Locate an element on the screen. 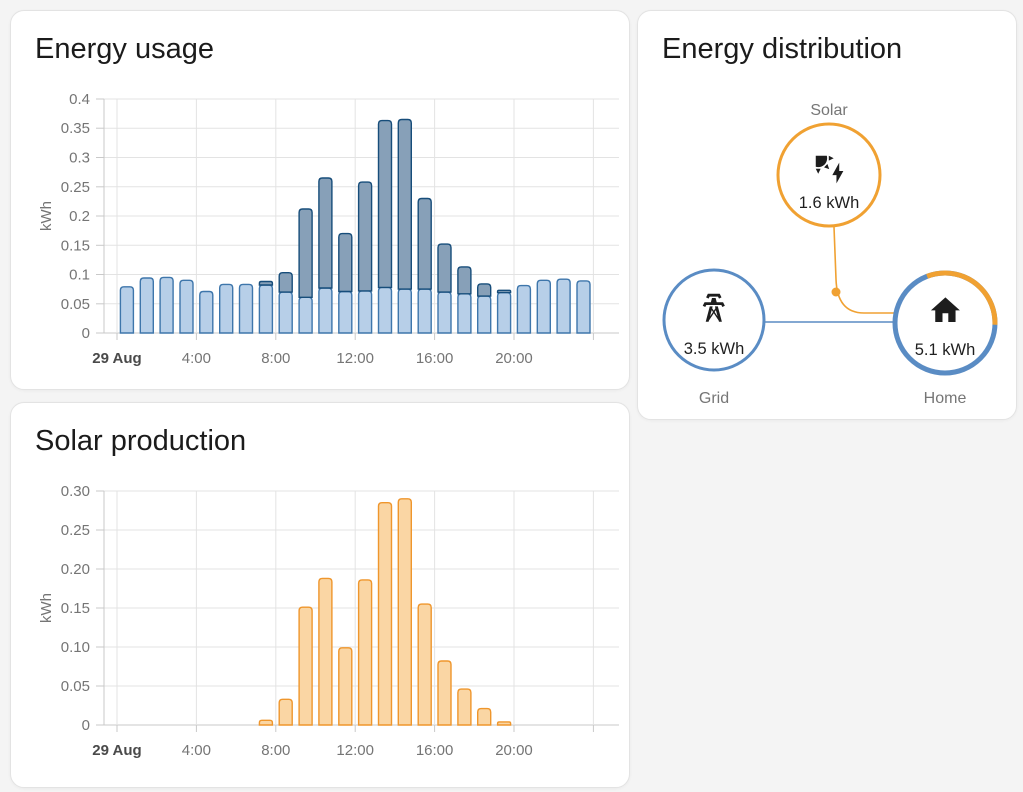 This screenshot has height=792, width=1023. solar-power-icon is located at coordinates (829, 169).